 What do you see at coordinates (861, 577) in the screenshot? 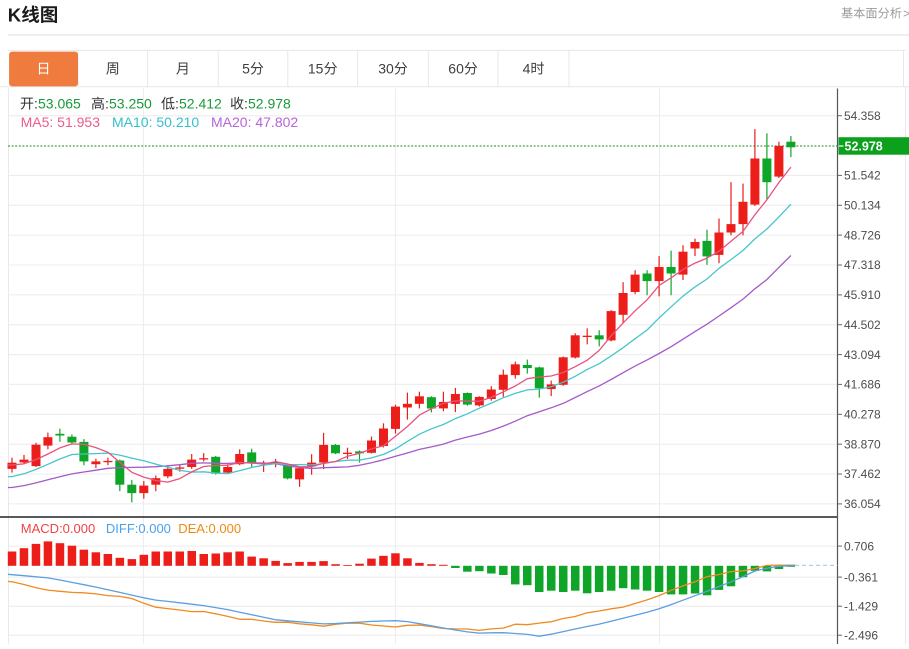
I see `svg-text: -0.361` at bounding box center [861, 577].